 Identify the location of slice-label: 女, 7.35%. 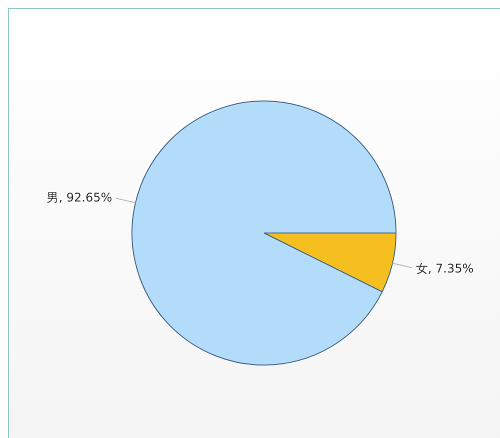
(445, 269).